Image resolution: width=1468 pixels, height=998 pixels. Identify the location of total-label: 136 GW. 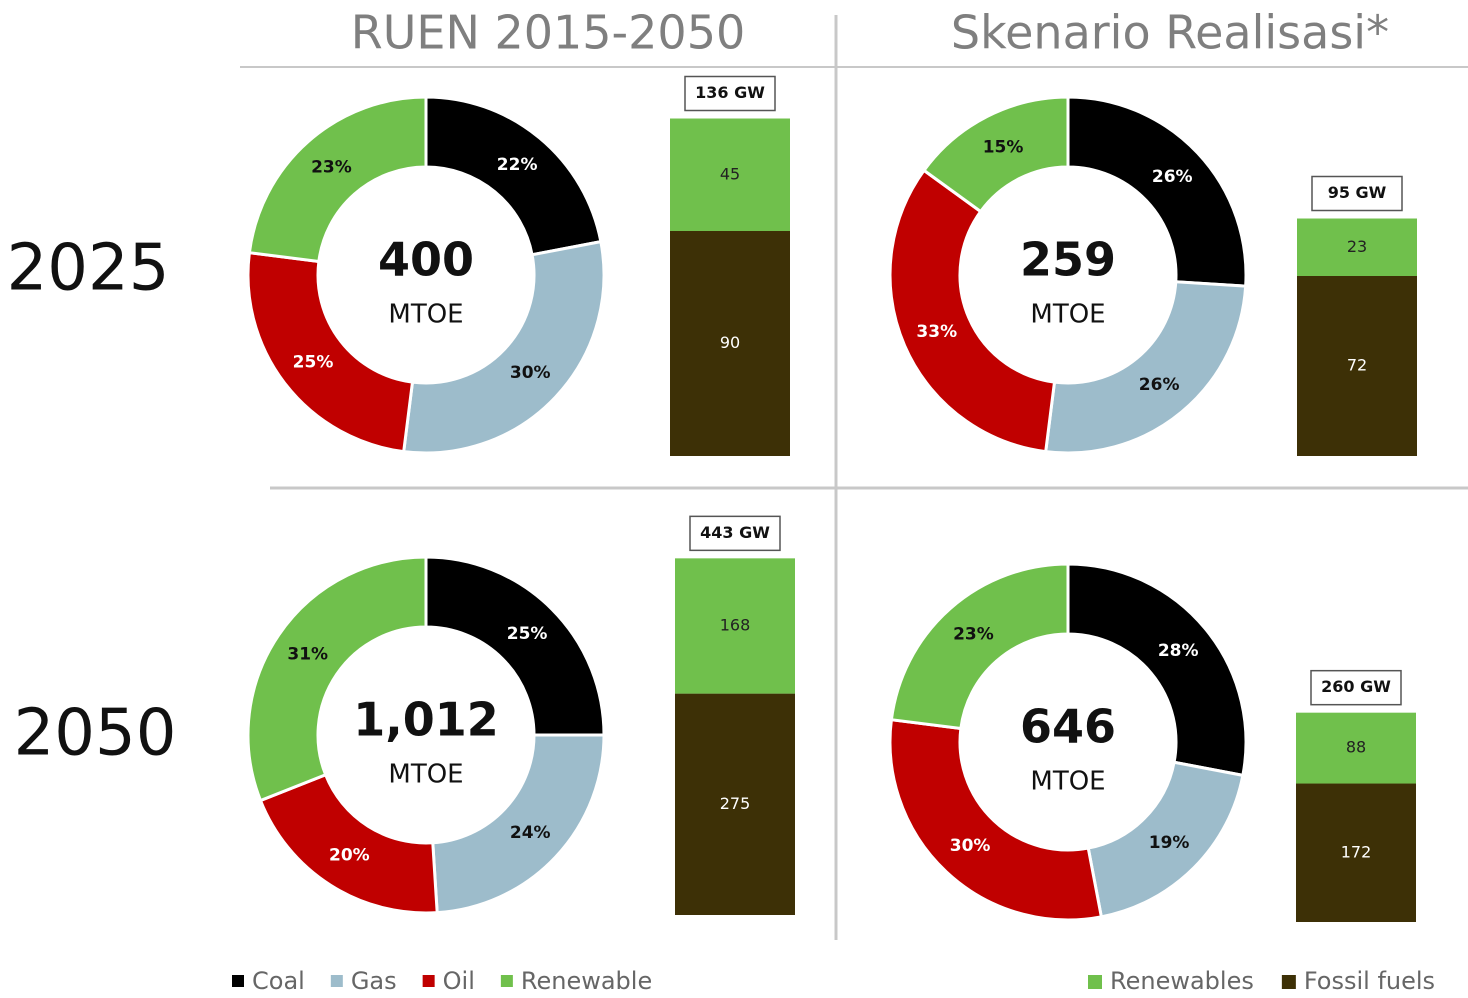
(730, 92).